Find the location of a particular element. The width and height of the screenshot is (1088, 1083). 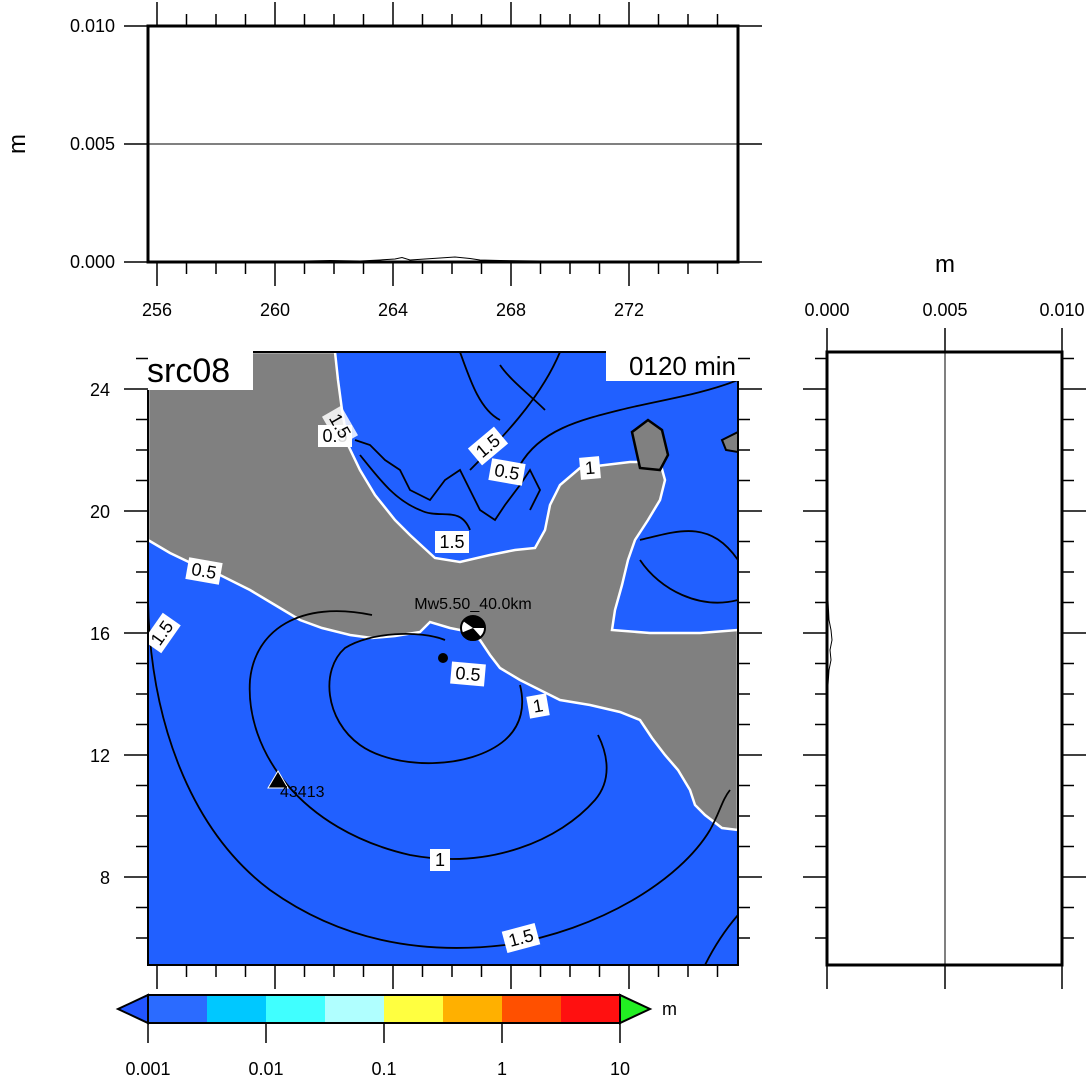

mechanism-label: Mw5.50_40.0km is located at coordinates (472, 604).